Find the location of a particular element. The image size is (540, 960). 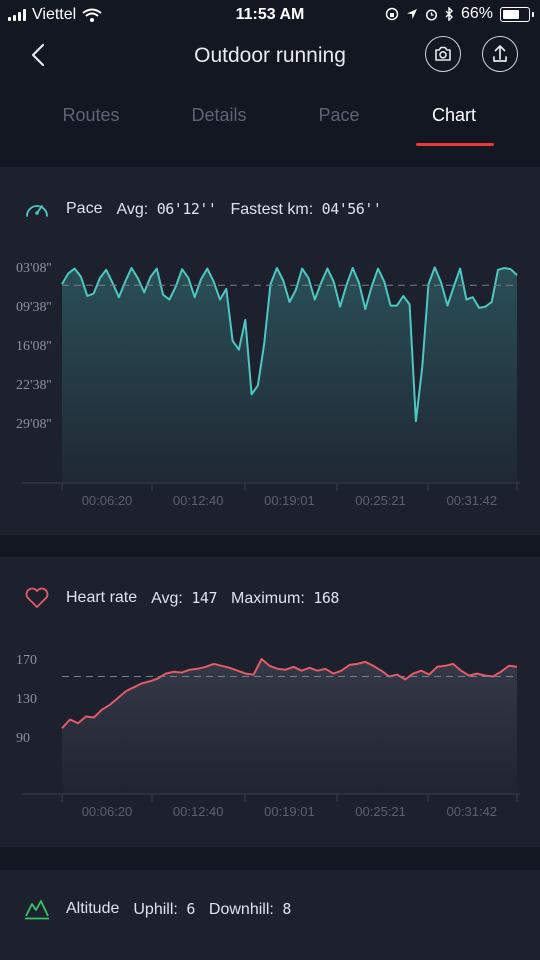

series-area is located at coordinates (289, 726).